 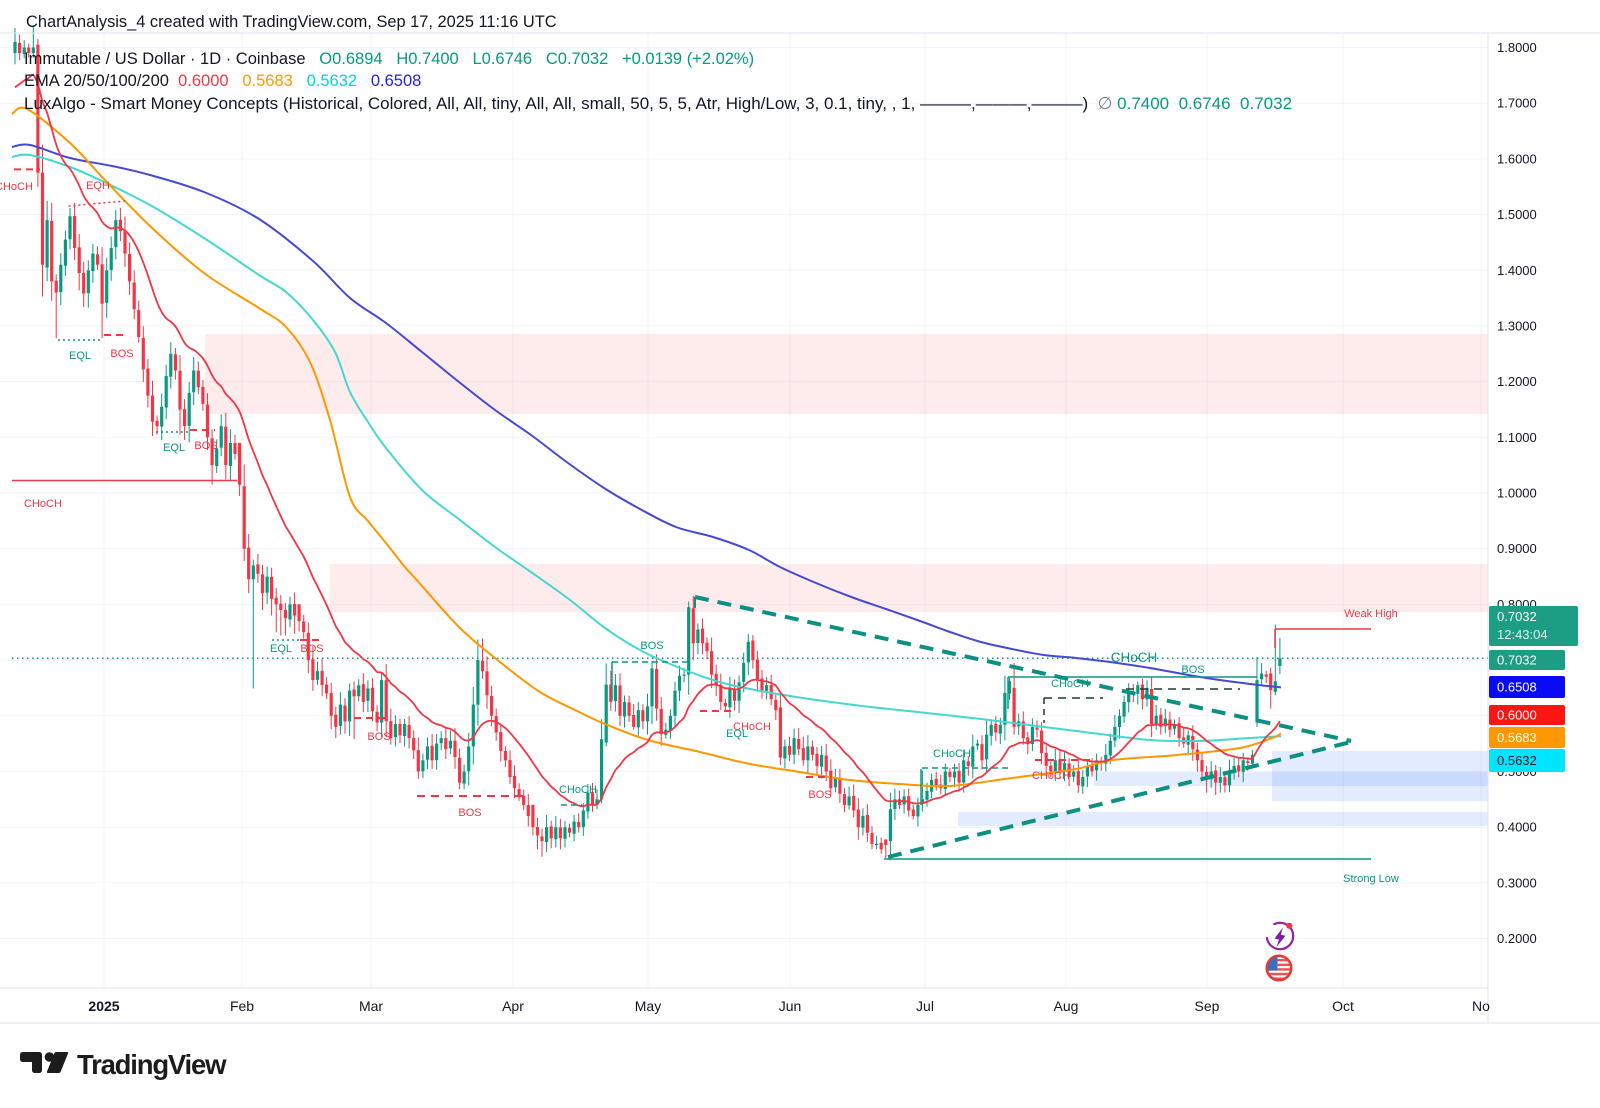 I want to click on svg-text: Weak High, so click(x=1371, y=614).